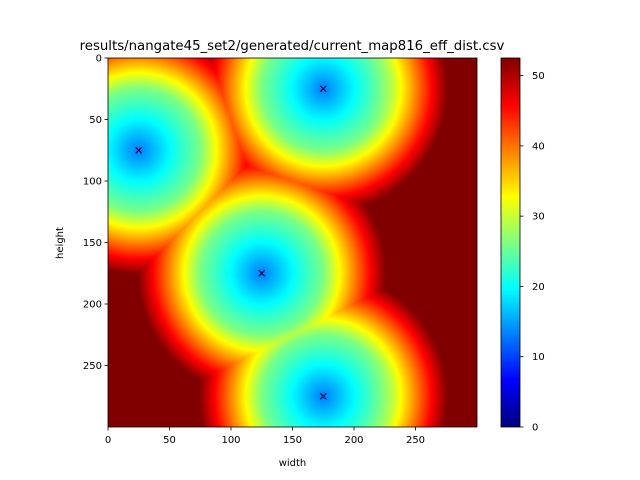  What do you see at coordinates (60, 243) in the screenshot?
I see `y-axis-label: height` at bounding box center [60, 243].